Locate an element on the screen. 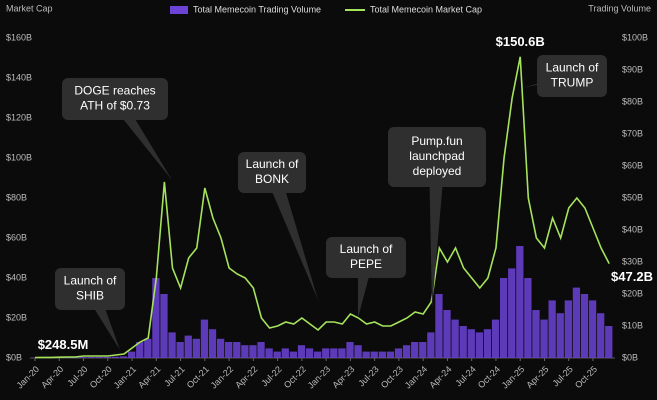 The height and width of the screenshot is (400, 657). annotation-text: TRUMP is located at coordinates (572, 83).